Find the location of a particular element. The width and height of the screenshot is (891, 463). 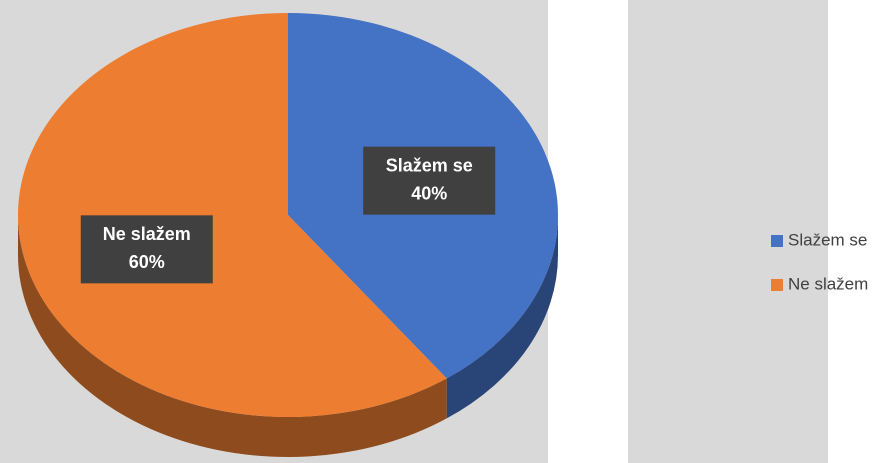

legend-label: Slažem se is located at coordinates (827, 239).